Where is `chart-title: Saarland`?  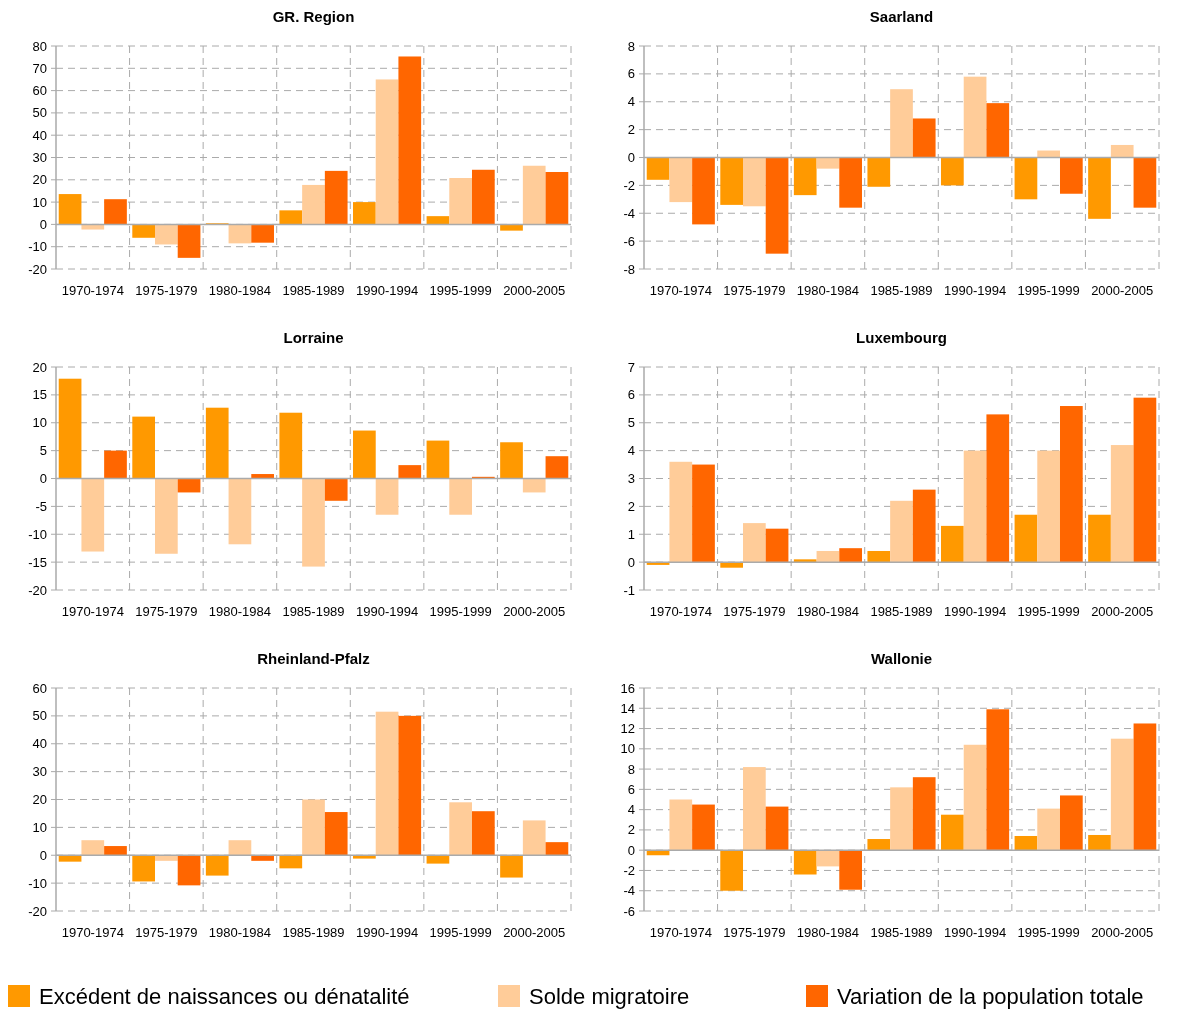 chart-title: Saarland is located at coordinates (901, 16).